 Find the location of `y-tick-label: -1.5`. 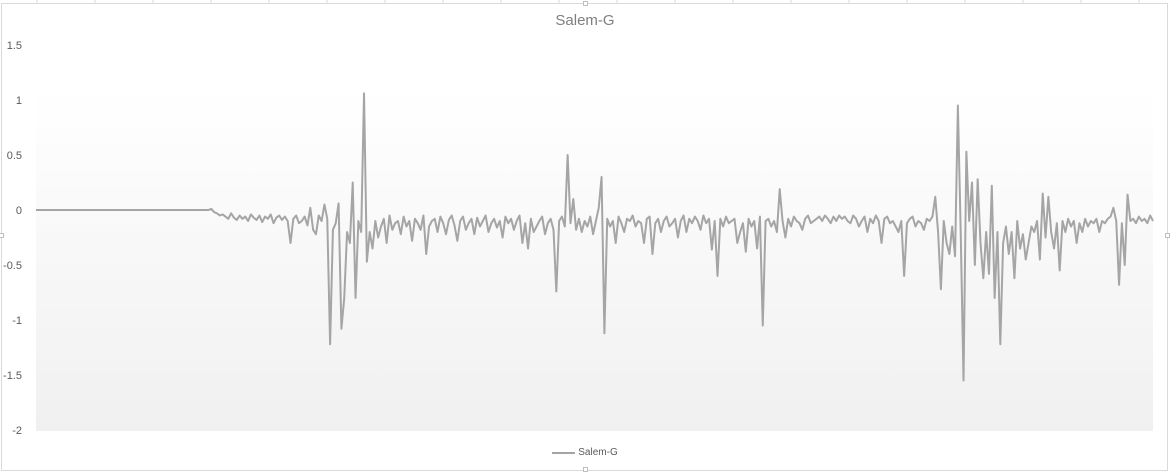

y-tick-label: -1.5 is located at coordinates (12, 376).